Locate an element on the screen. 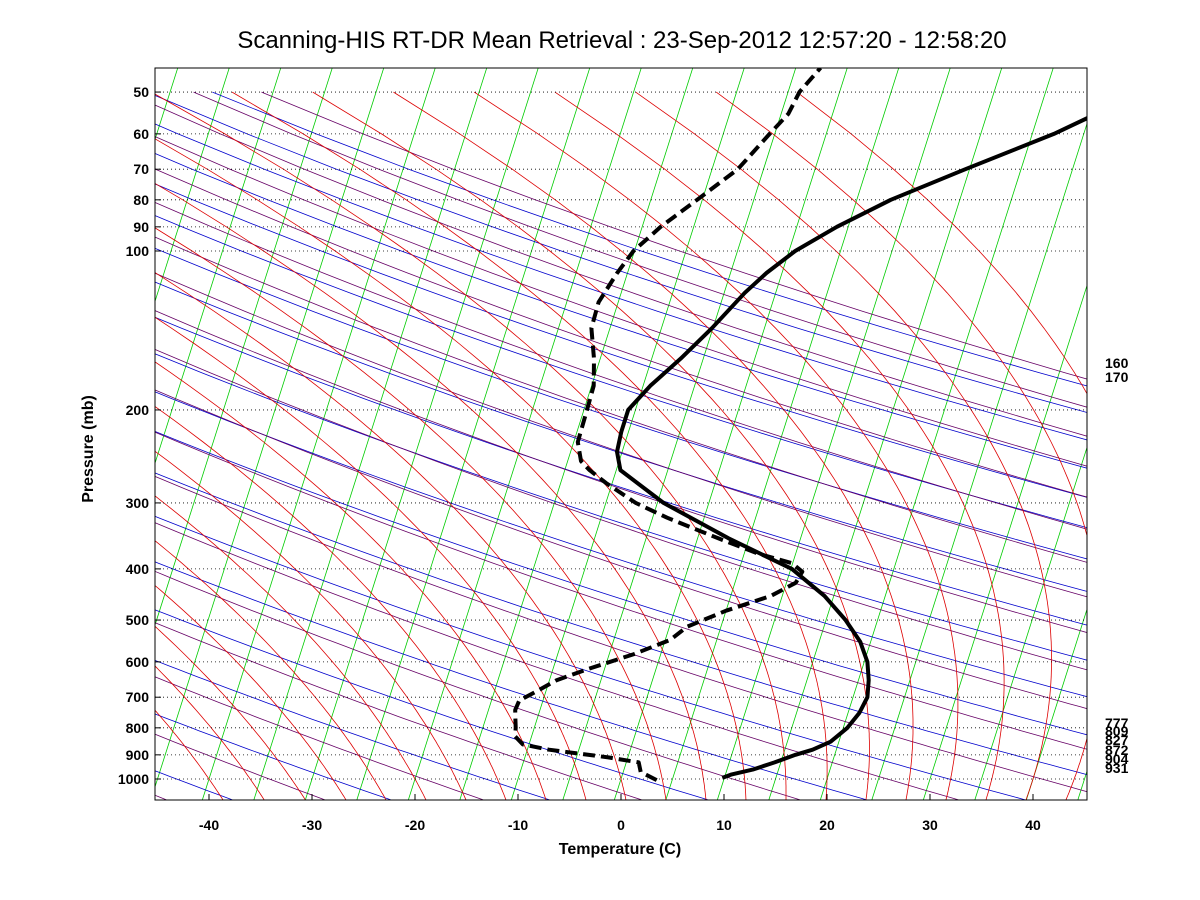  right-label: 872 is located at coordinates (1117, 750).